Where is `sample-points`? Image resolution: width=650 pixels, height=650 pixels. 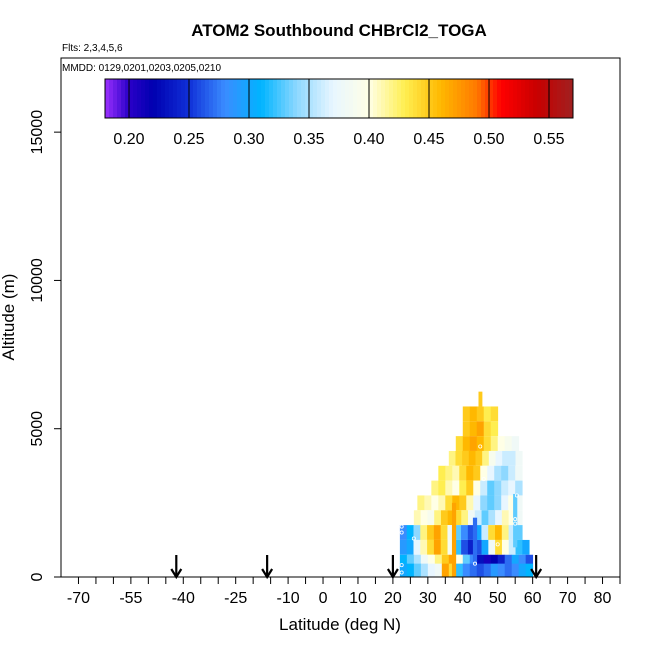 sample-points is located at coordinates (459, 509).